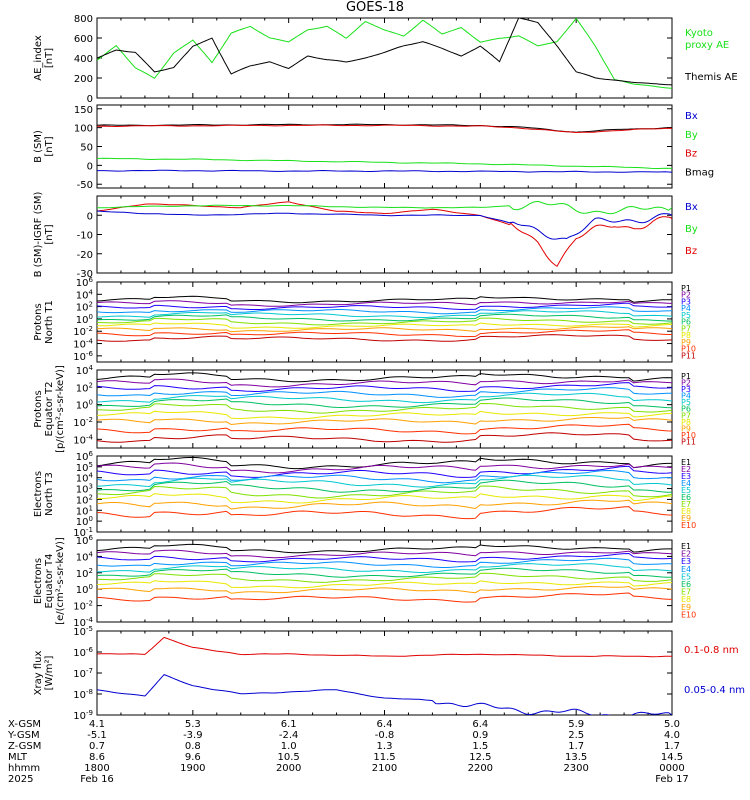  What do you see at coordinates (83, 532) in the screenshot?
I see `y-tick-label: 10⁻¹` at bounding box center [83, 532].